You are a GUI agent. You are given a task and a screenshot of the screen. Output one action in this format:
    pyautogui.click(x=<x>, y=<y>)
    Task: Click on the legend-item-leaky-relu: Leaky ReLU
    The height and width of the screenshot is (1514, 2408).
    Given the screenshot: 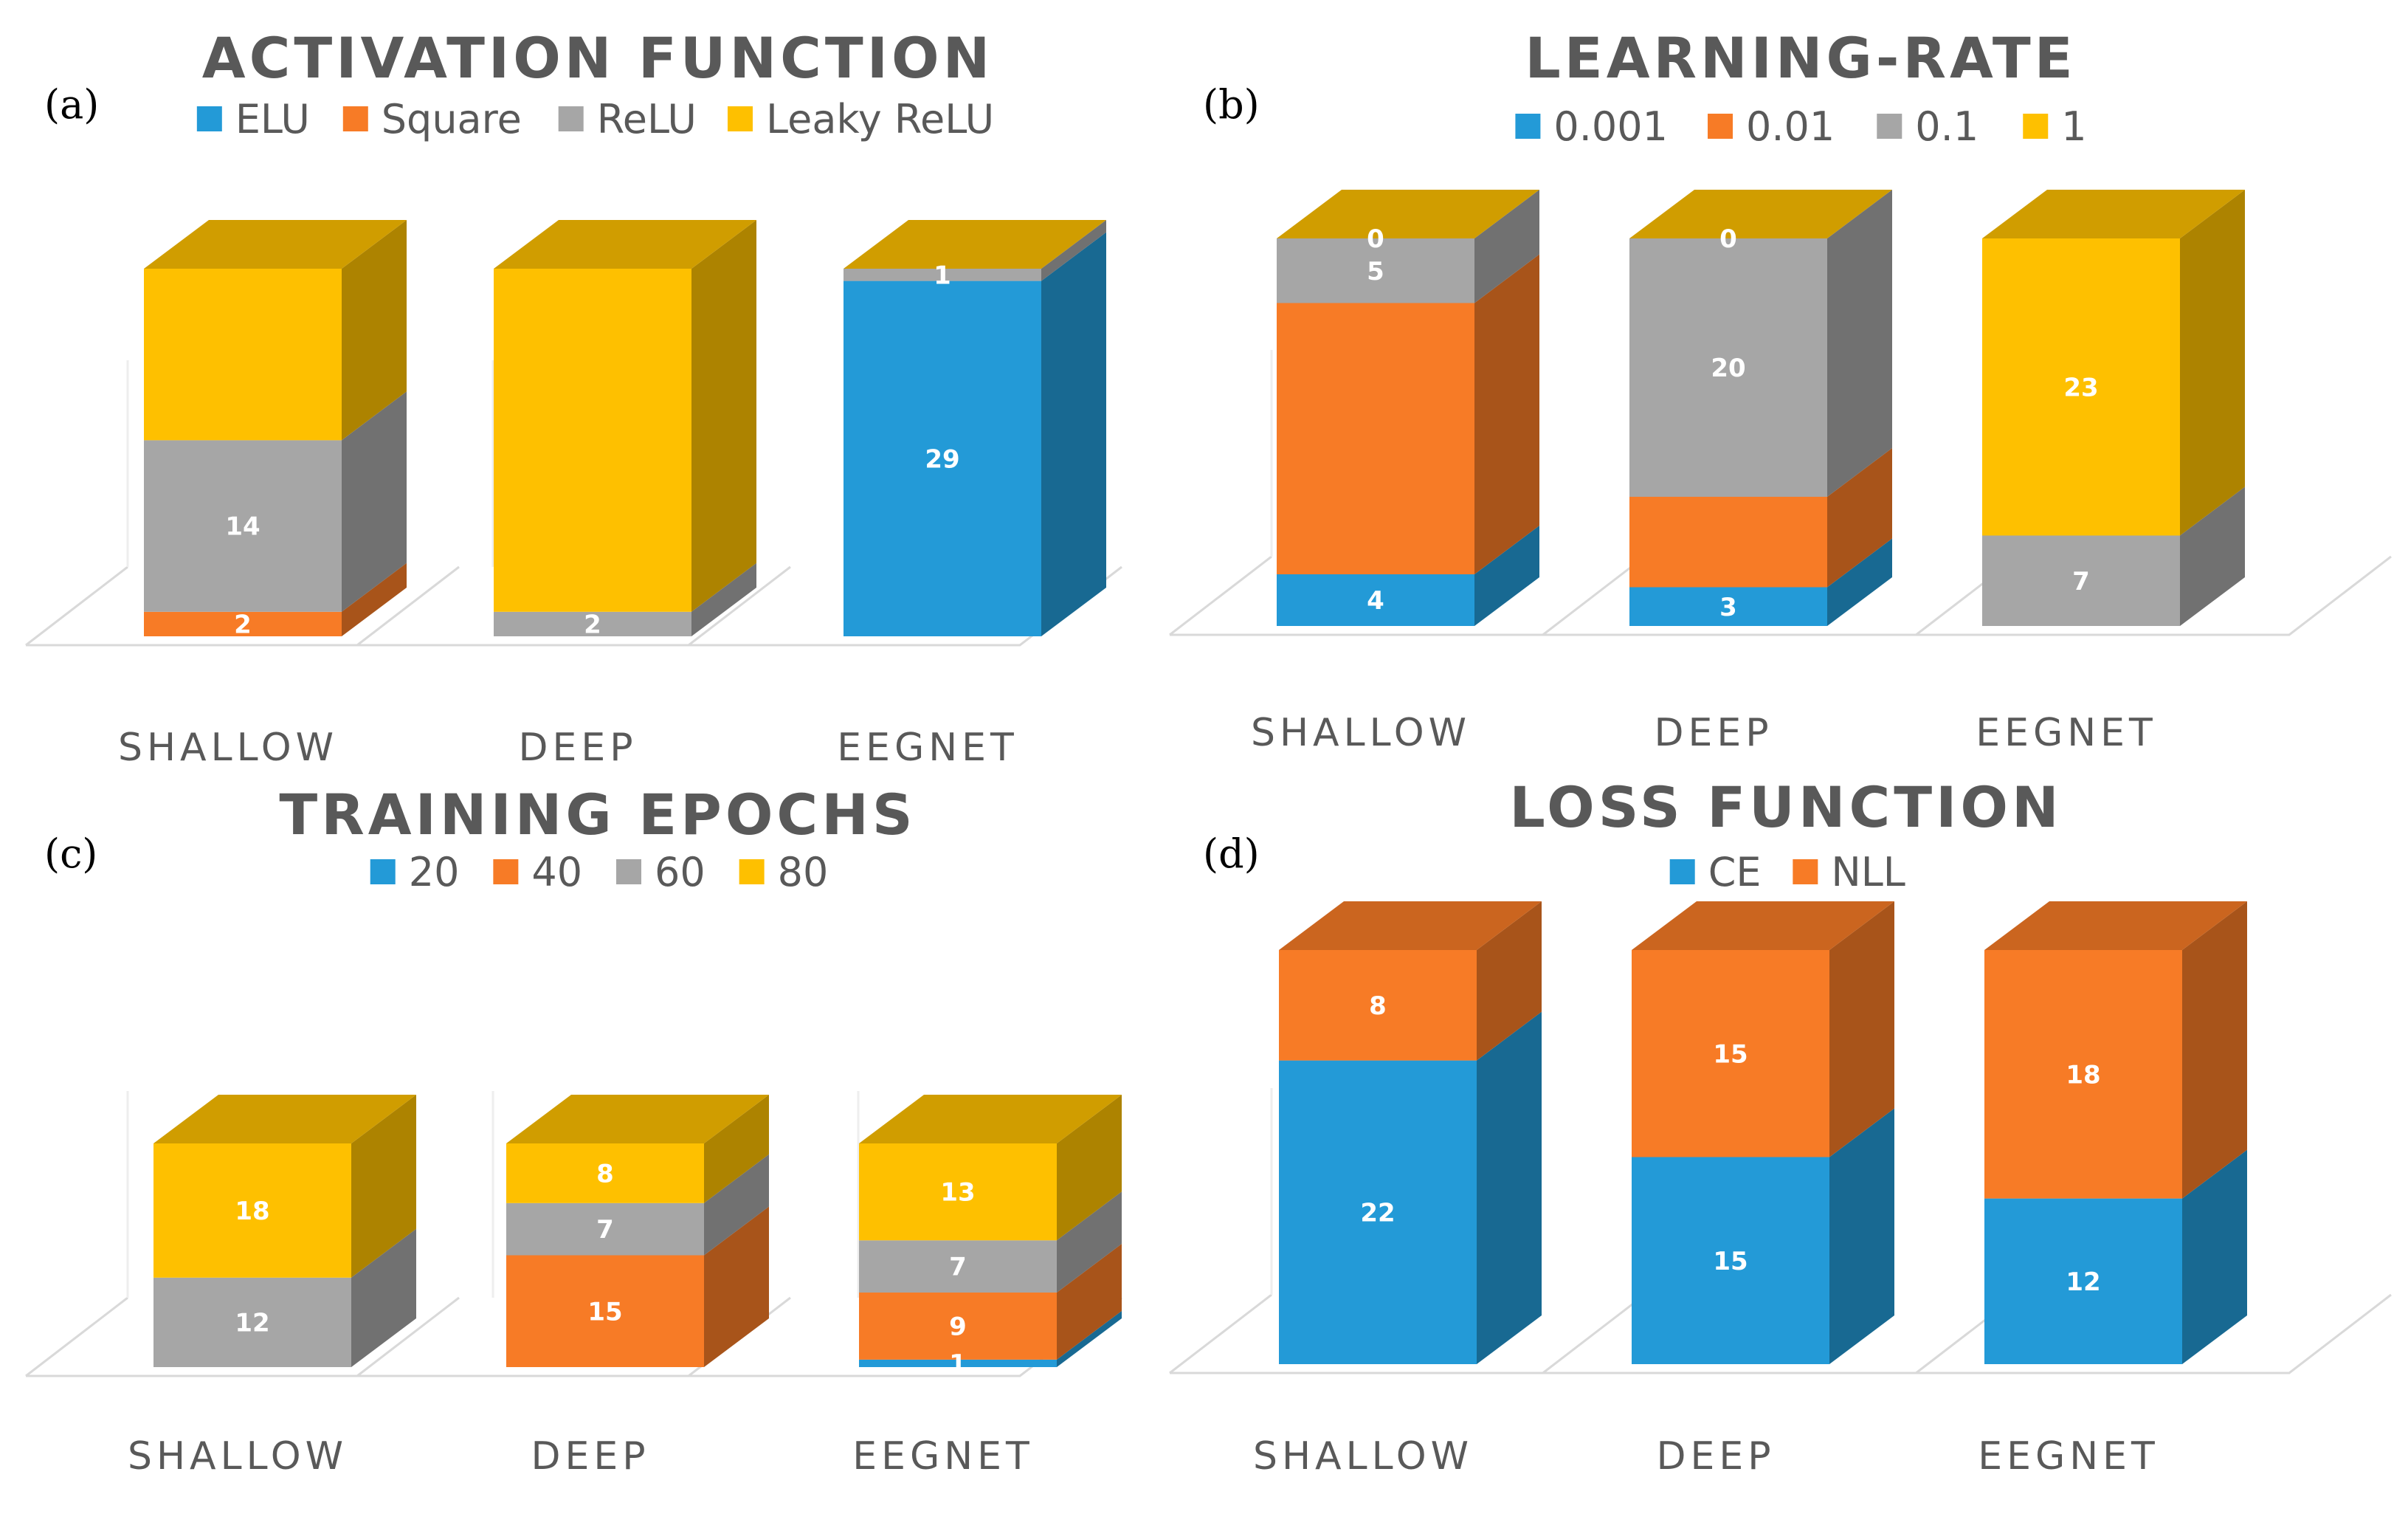 What is the action you would take?
    pyautogui.click(x=860, y=119)
    